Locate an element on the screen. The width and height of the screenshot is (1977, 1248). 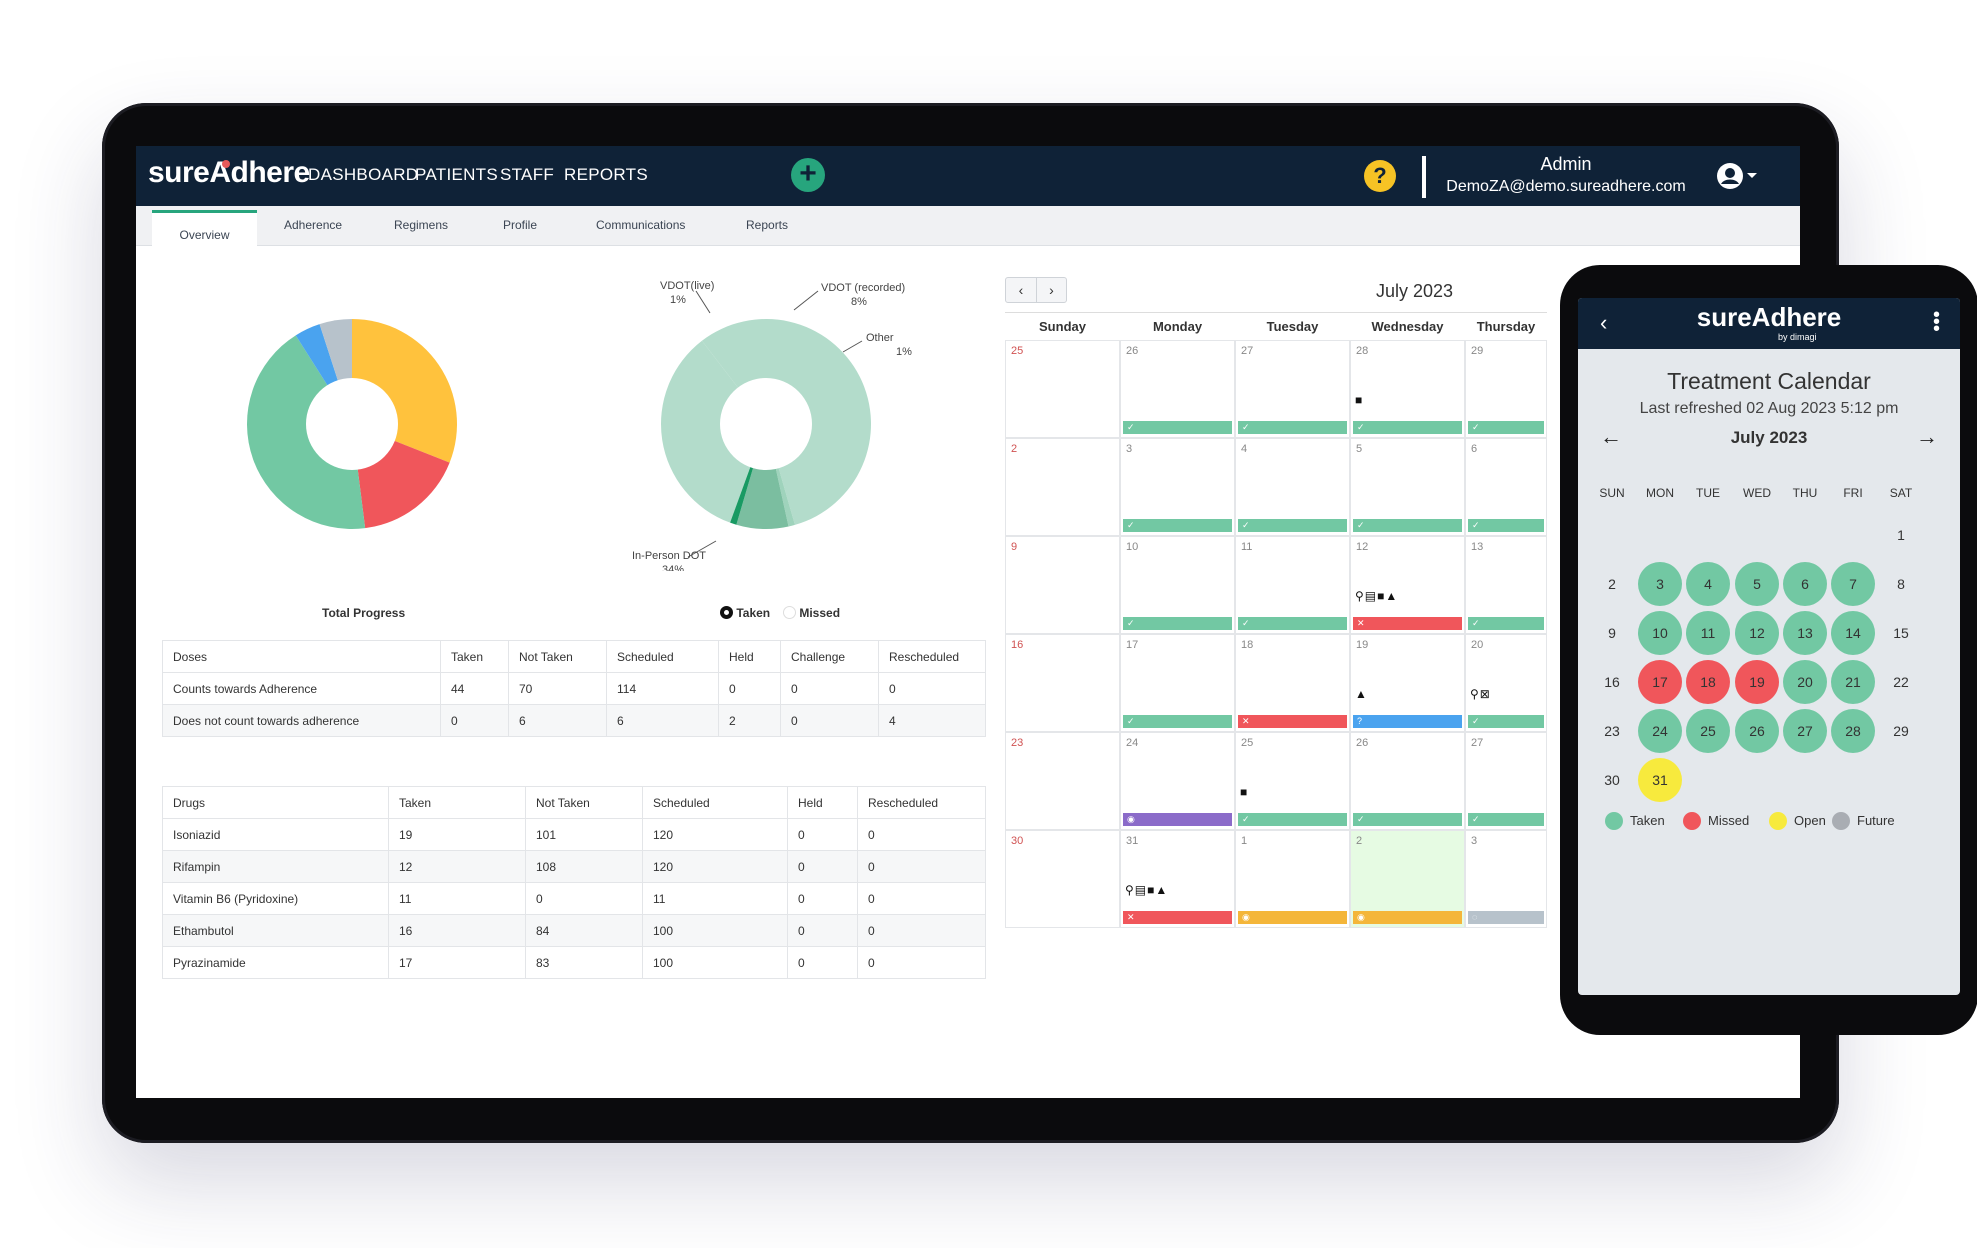
mobile-calendar-day: 26 is located at coordinates (1757, 731).